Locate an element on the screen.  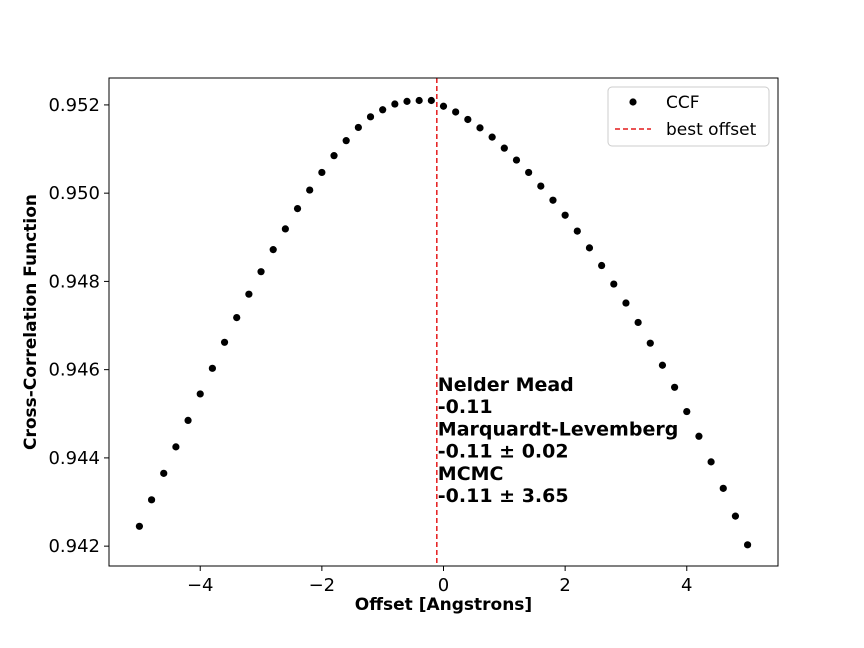
annotation-line: -0.11 ± 0.02 is located at coordinates (503, 452).